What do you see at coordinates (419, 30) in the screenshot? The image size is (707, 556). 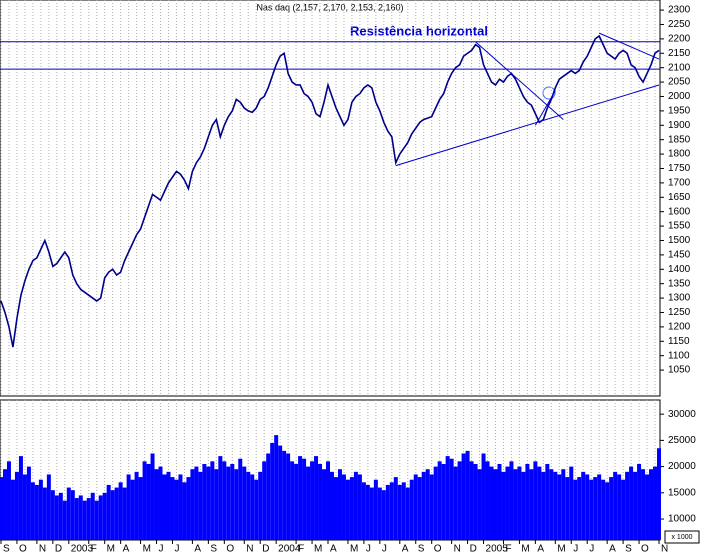 I see `annotation: Resistência horizontal` at bounding box center [419, 30].